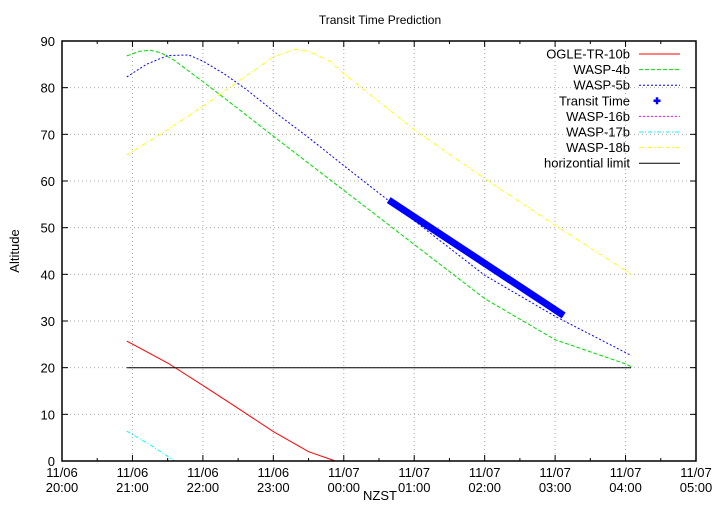  I want to click on y-tick-label: 10, so click(48, 414).